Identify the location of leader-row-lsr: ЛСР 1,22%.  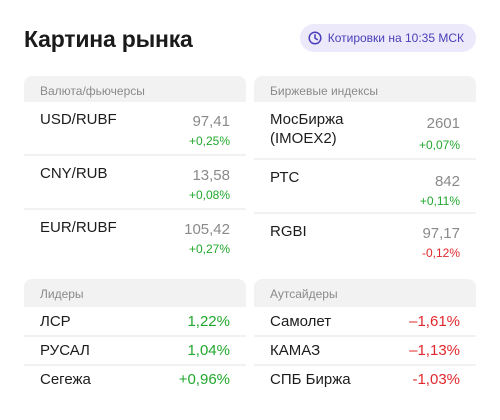
(135, 321).